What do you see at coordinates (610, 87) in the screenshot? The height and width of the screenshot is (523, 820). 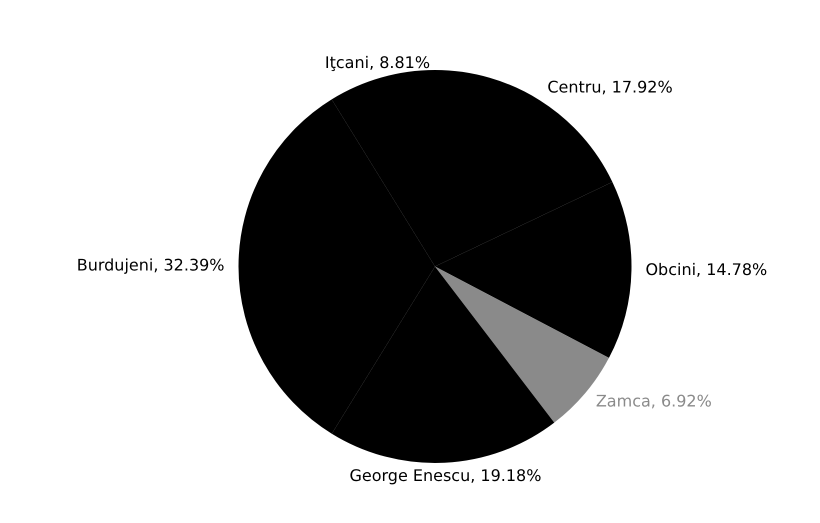 I see `slice-label: Centru, 17.92%` at bounding box center [610, 87].